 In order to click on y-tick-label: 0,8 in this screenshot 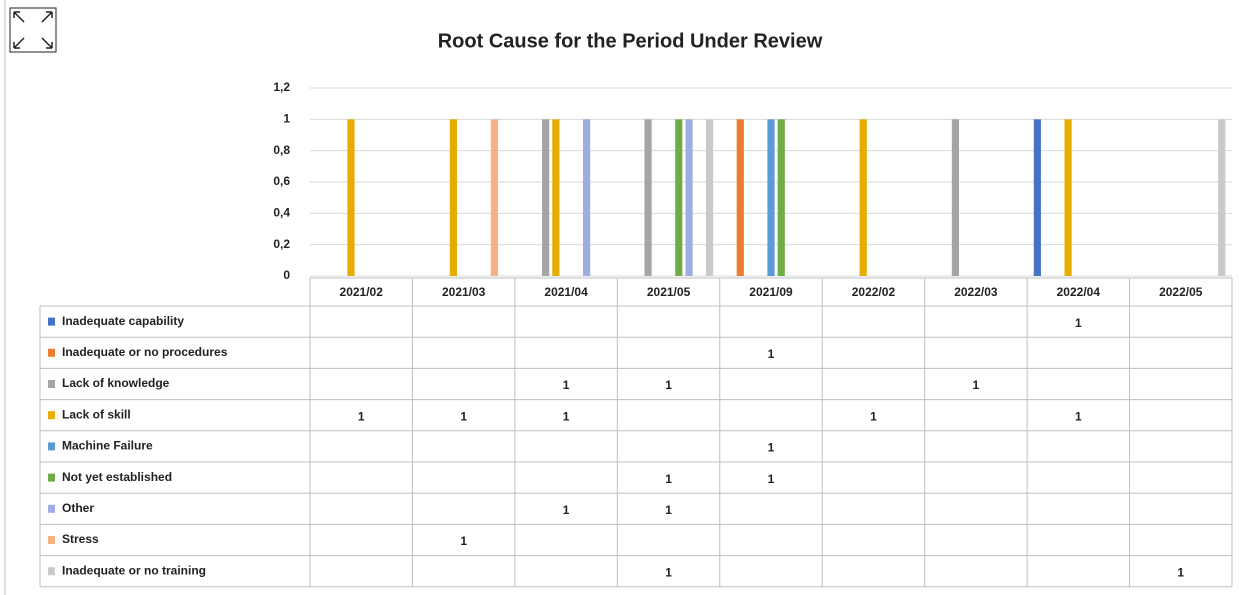, I will do `click(281, 150)`.